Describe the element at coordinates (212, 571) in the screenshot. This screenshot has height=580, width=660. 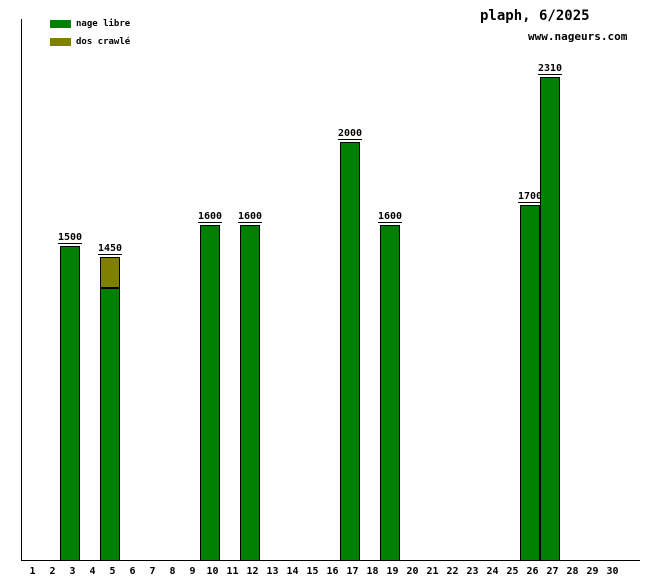
I see `x-tick-label-10: 10` at that location.